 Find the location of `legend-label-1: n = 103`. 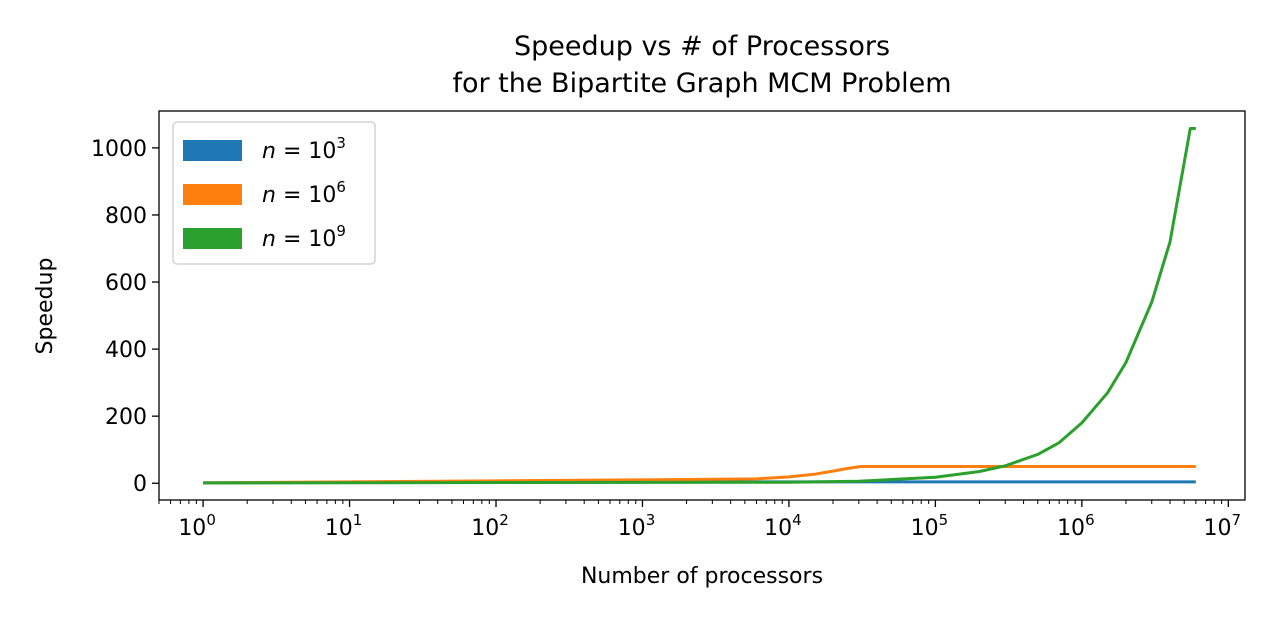

legend-label-1: n = 103 is located at coordinates (304, 149).